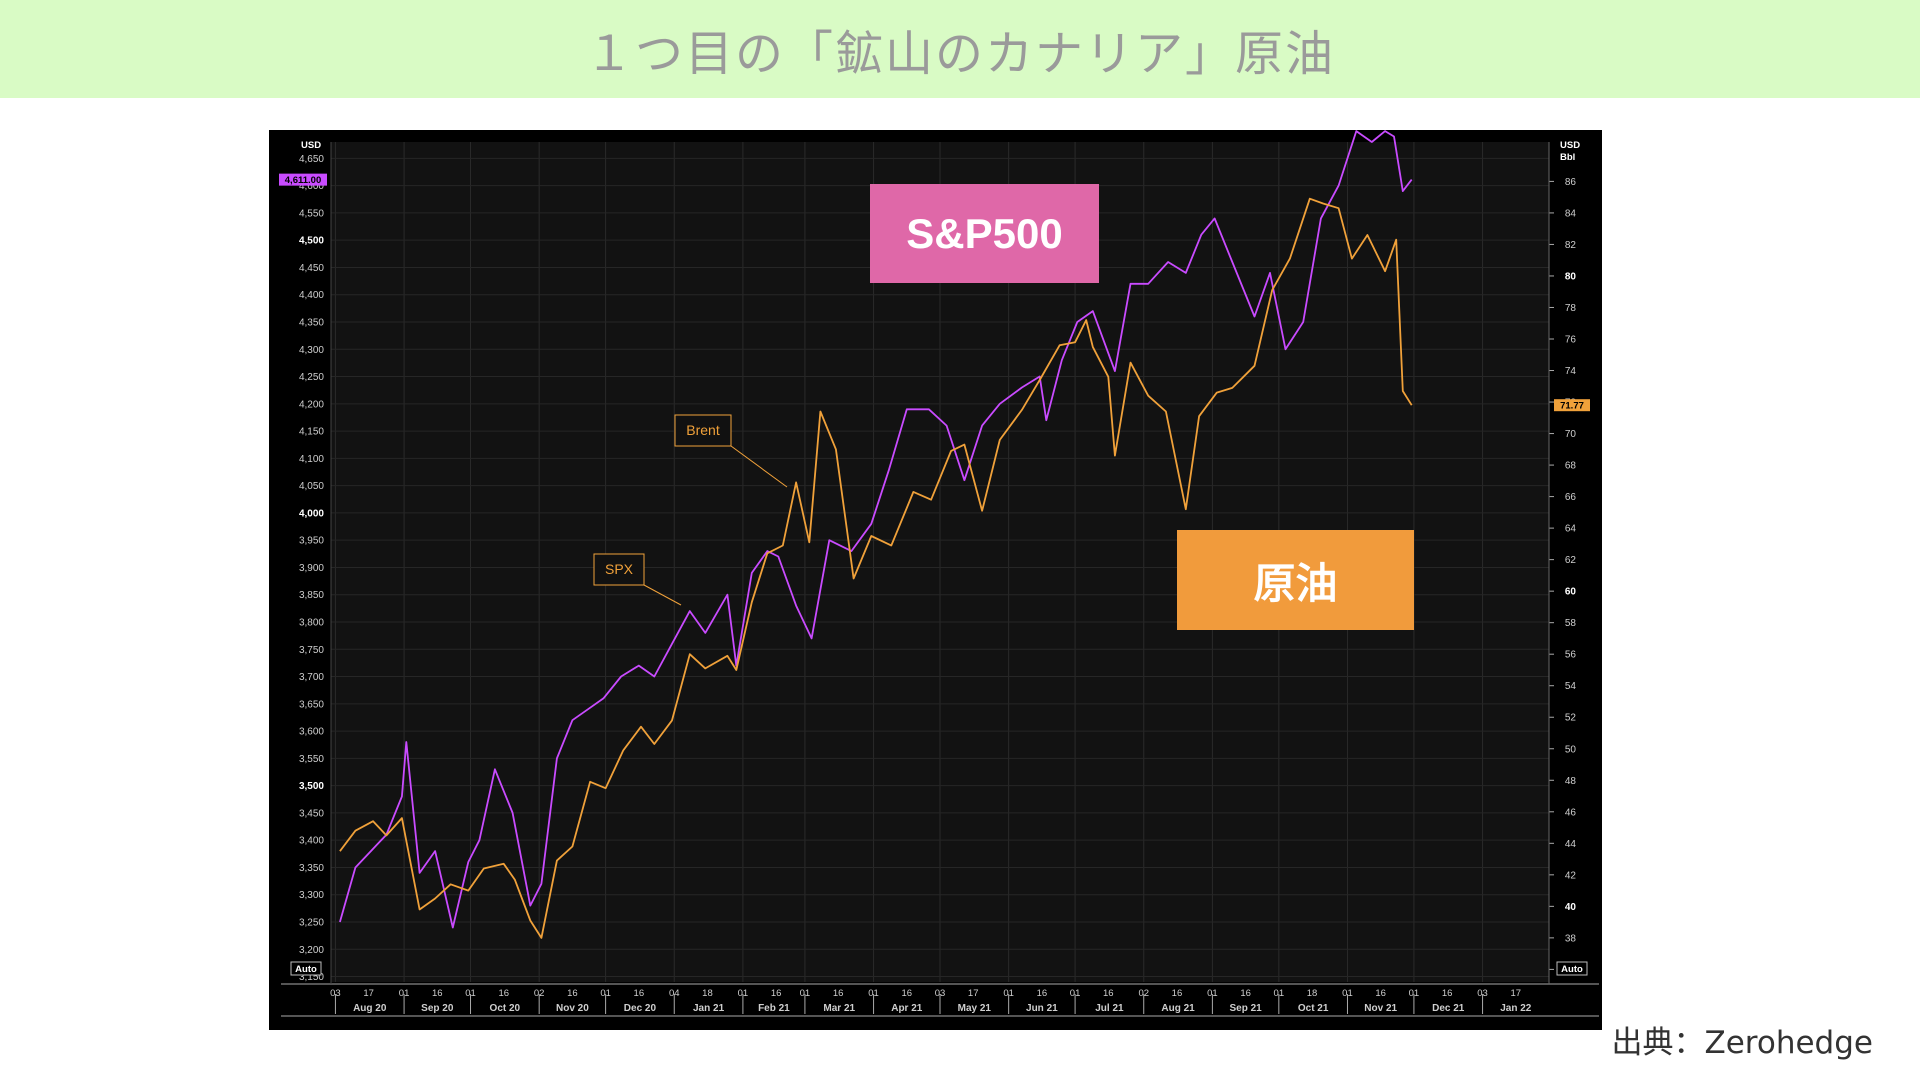 This screenshot has width=1920, height=1080. I want to click on right-tick-label: 42, so click(1571, 875).